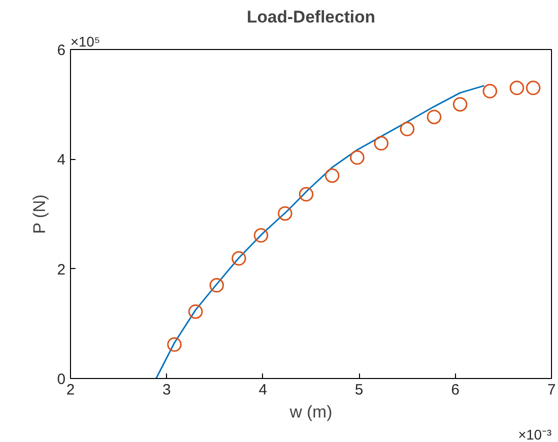  Describe the element at coordinates (535, 434) in the screenshot. I see `text: ×10⁻³` at that location.